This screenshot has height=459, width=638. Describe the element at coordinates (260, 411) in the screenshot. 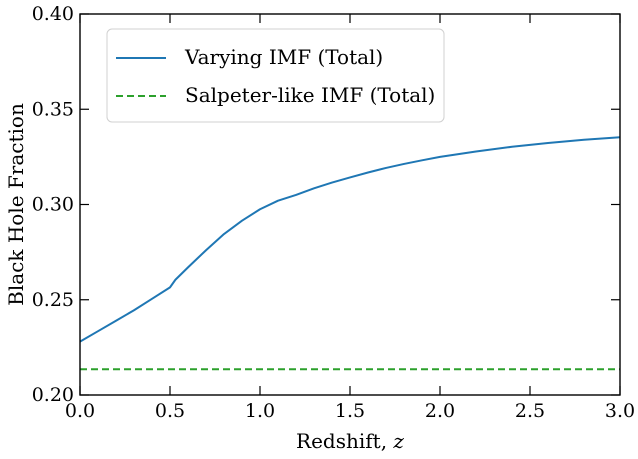

I see `x-tick-label: 1.0` at that location.